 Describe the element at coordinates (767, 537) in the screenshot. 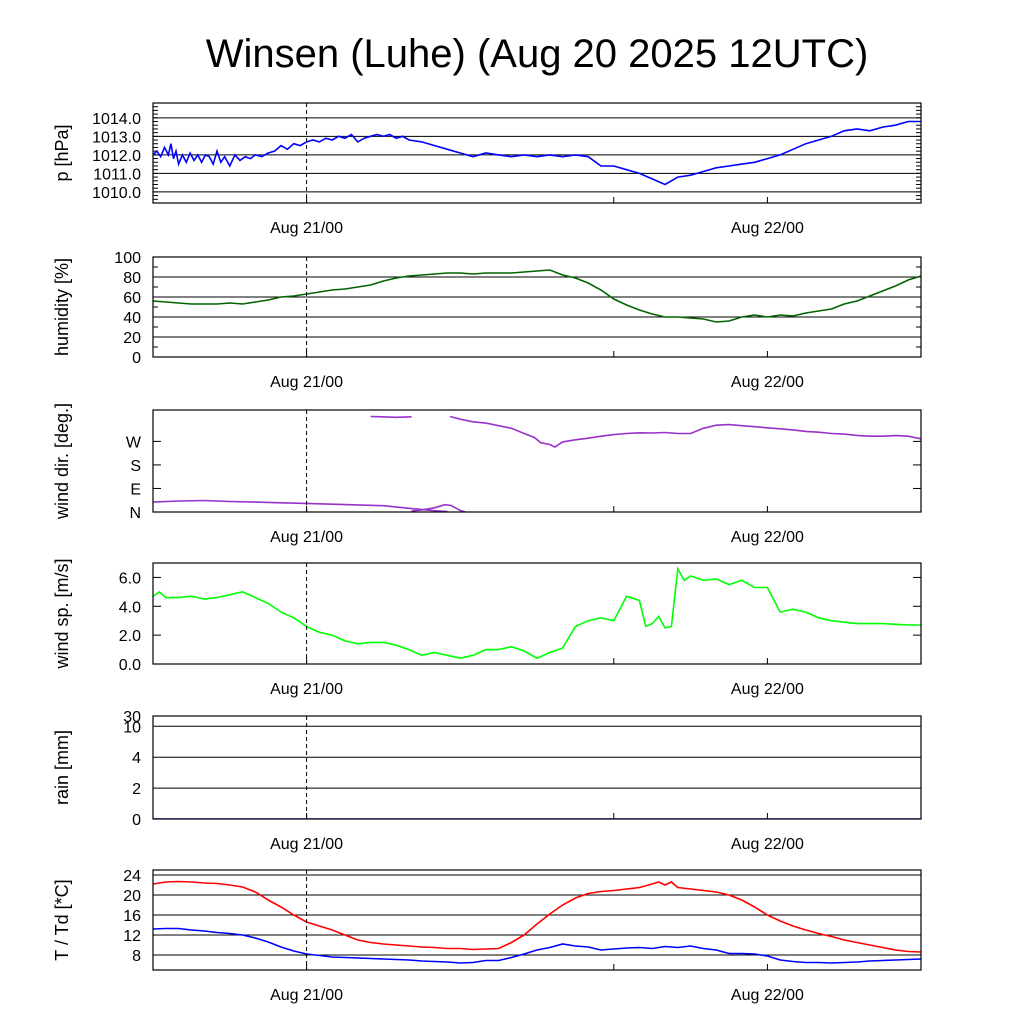

I see `wind_dir-x-tick-label: Aug 22/00` at that location.